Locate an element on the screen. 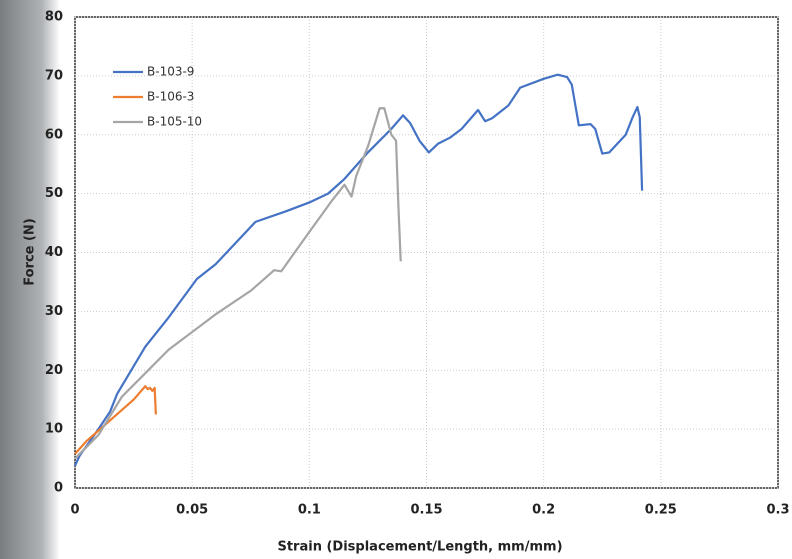 The image size is (792, 559). legend-label: B-103-9 is located at coordinates (170, 72).